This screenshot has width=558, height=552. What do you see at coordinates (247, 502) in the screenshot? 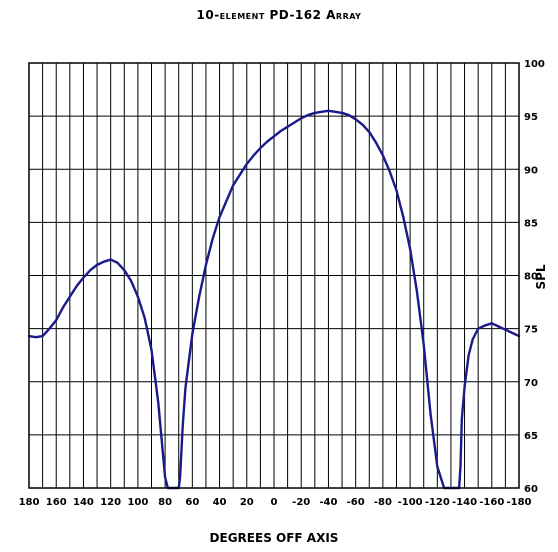
I see `x-tick-label: 20` at bounding box center [247, 502].